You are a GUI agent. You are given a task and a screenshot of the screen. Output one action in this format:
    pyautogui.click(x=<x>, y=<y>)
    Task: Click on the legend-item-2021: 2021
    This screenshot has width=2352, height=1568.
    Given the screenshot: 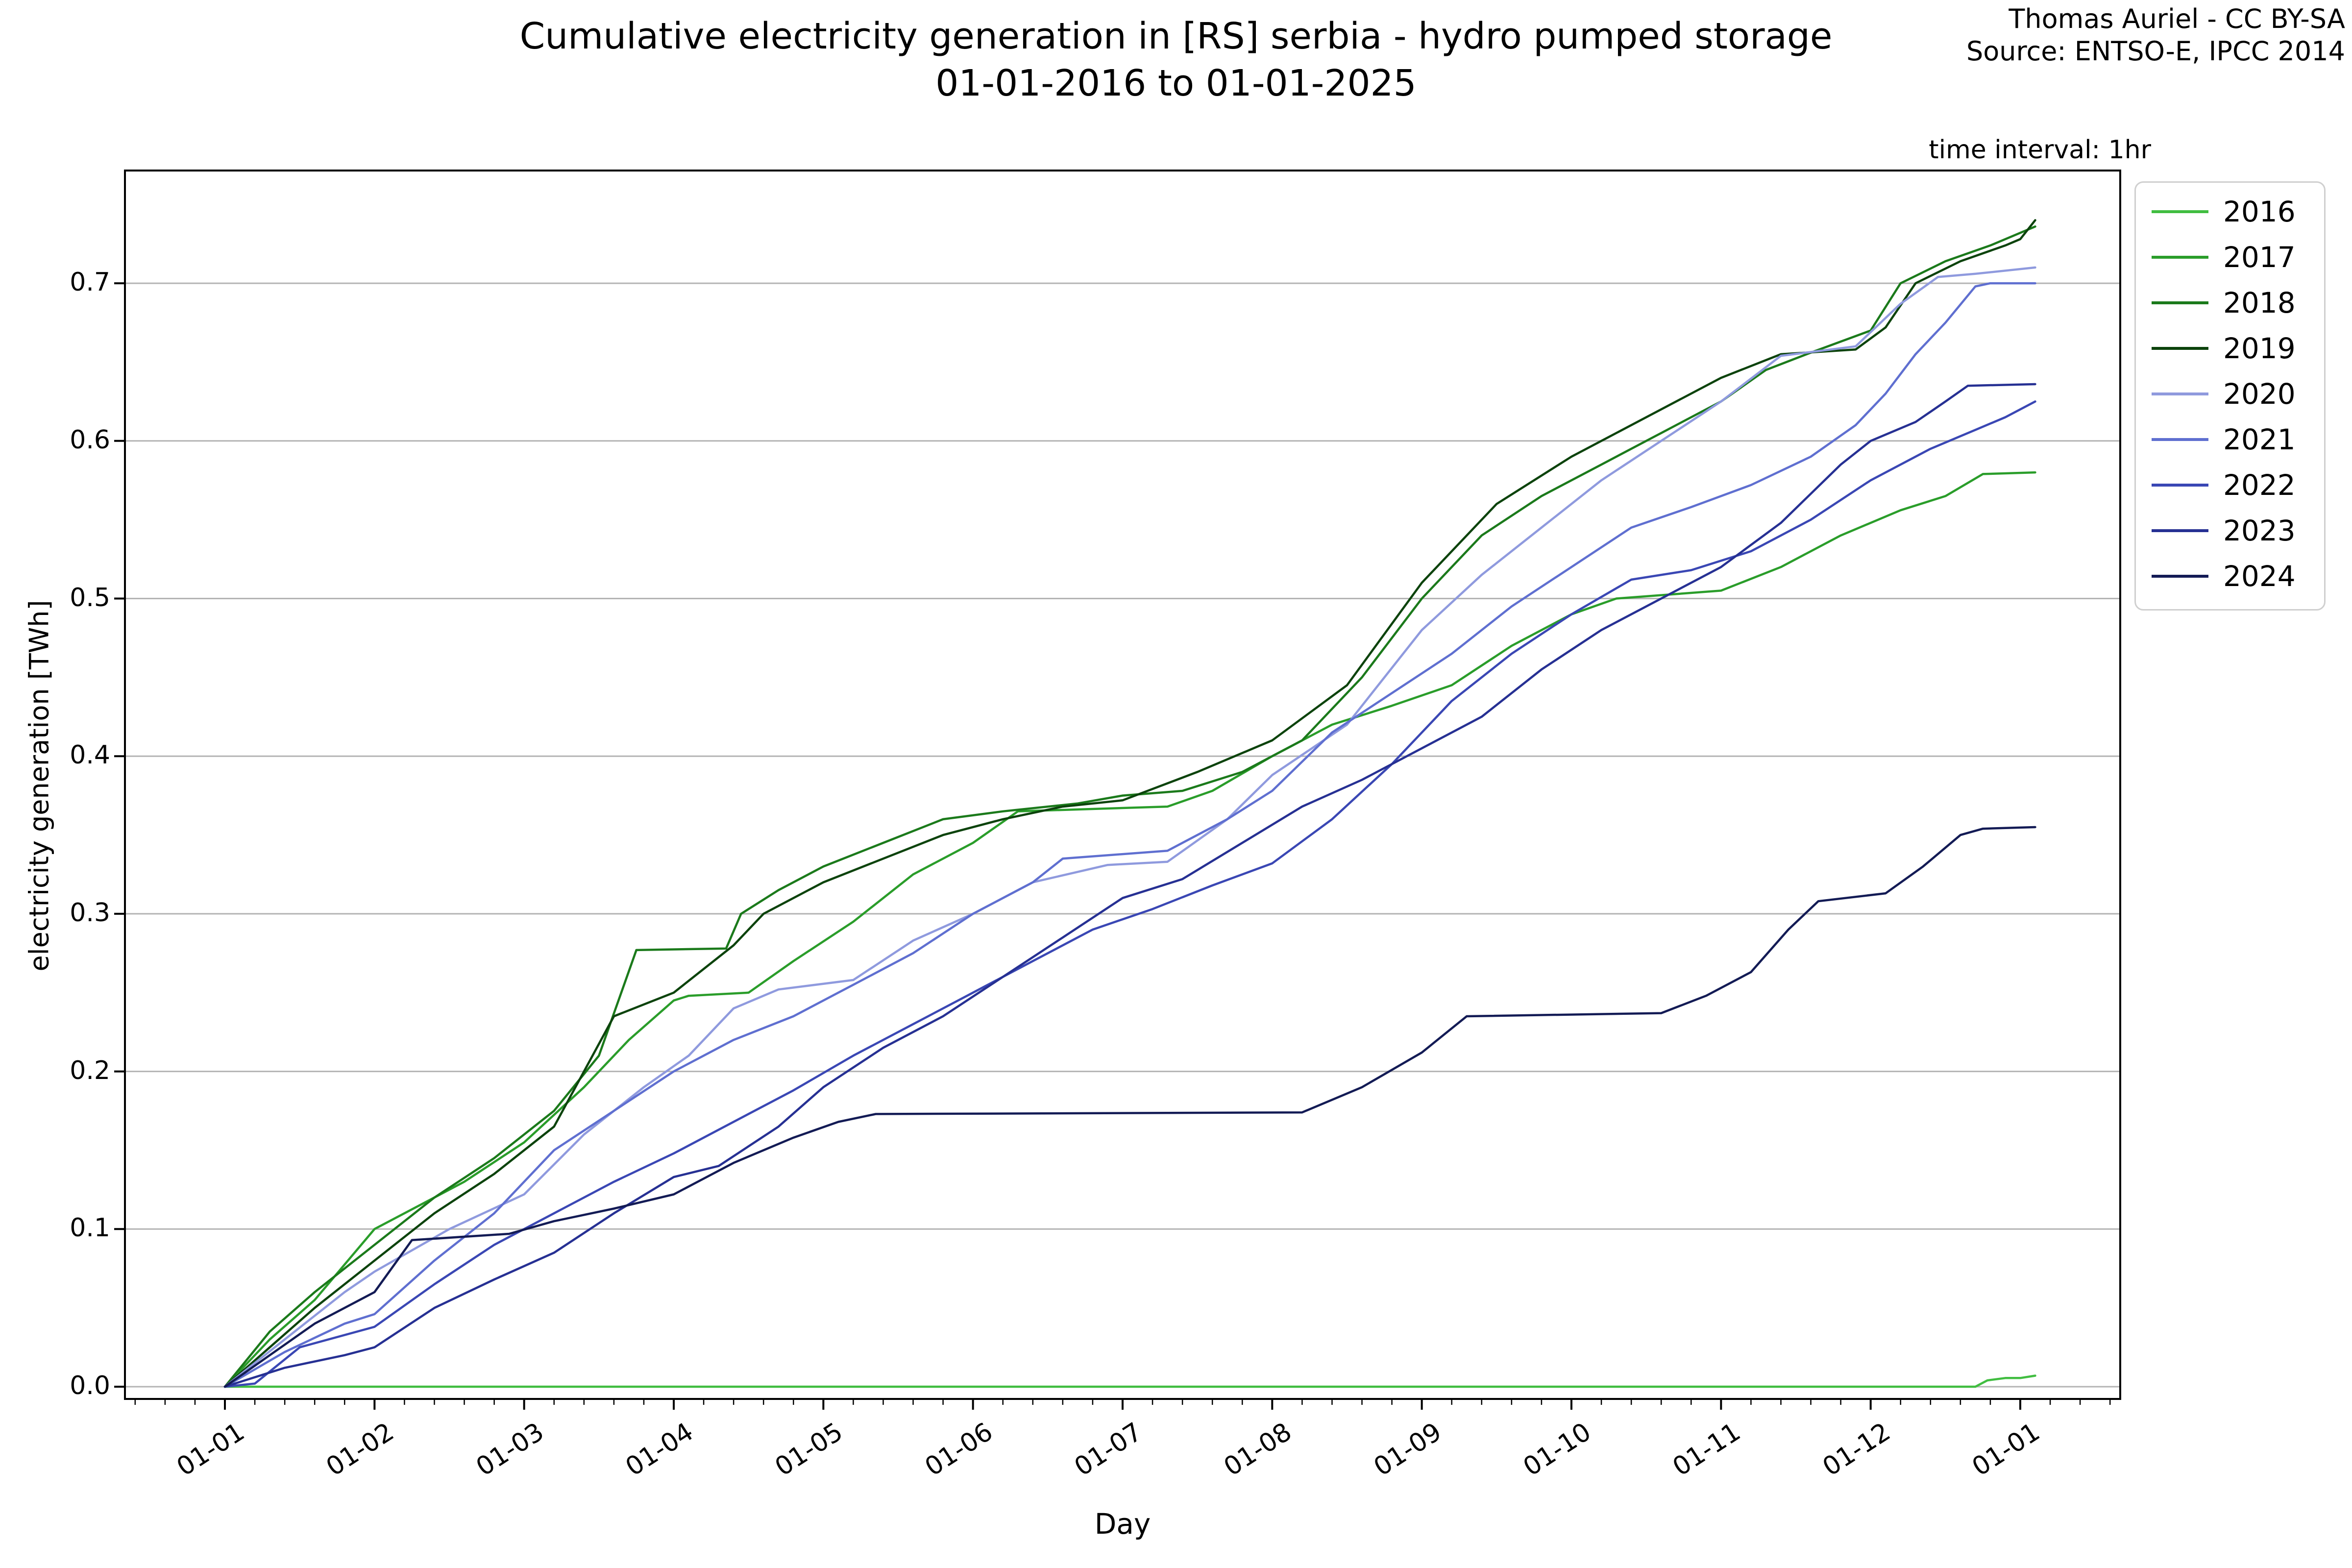 What is the action you would take?
    pyautogui.click(x=2230, y=439)
    